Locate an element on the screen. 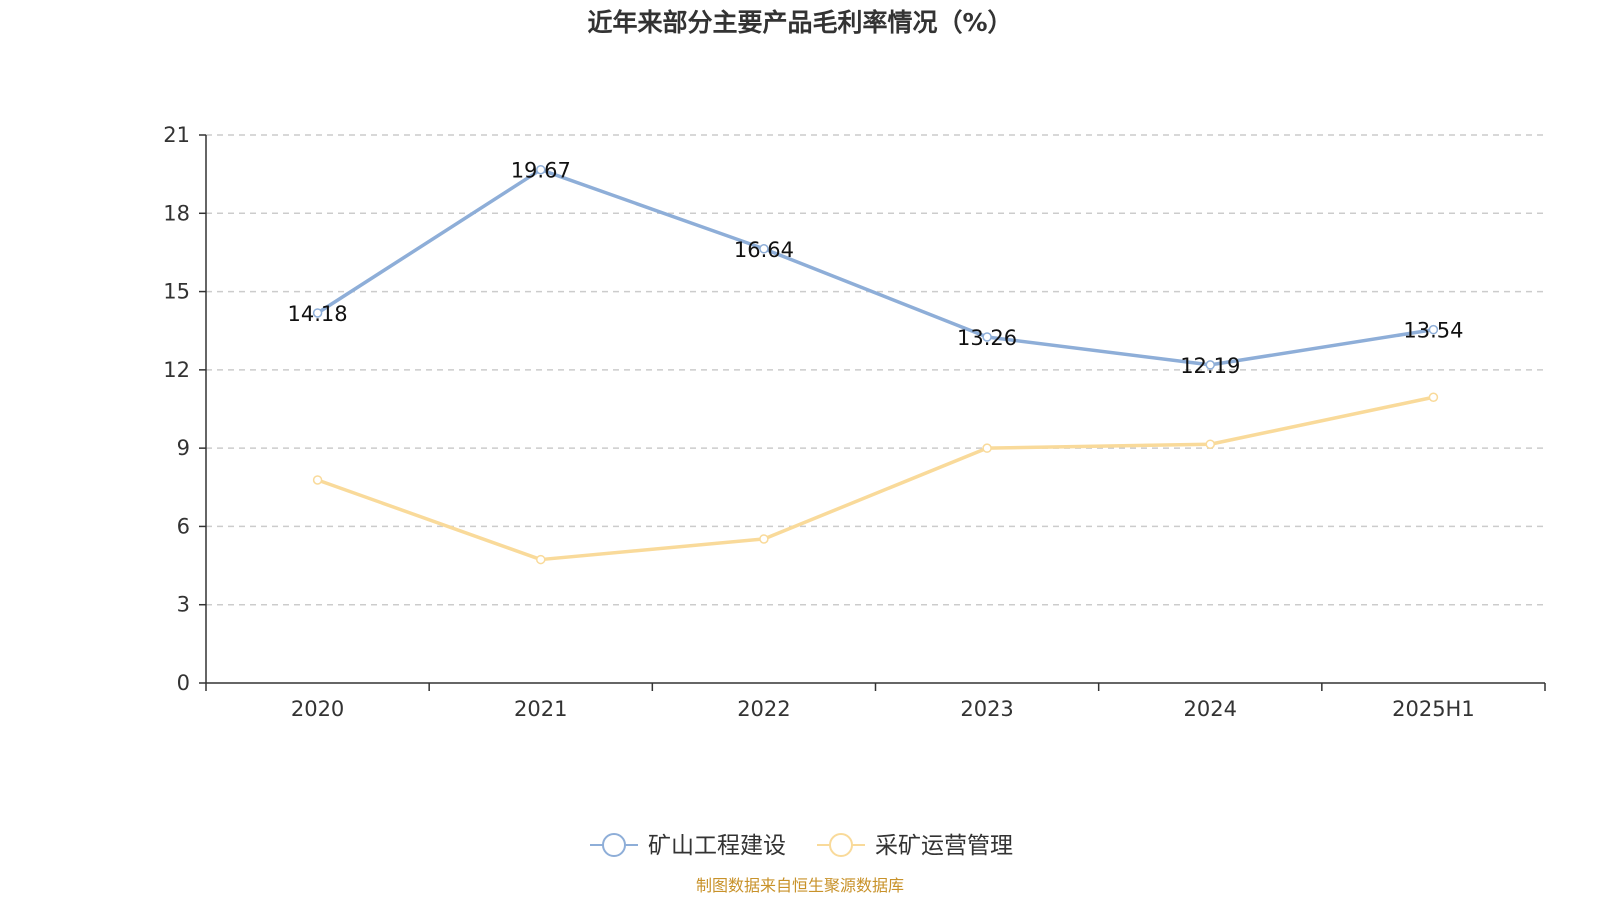 The width and height of the screenshot is (1600, 900). data-label: 19.67 is located at coordinates (541, 171).